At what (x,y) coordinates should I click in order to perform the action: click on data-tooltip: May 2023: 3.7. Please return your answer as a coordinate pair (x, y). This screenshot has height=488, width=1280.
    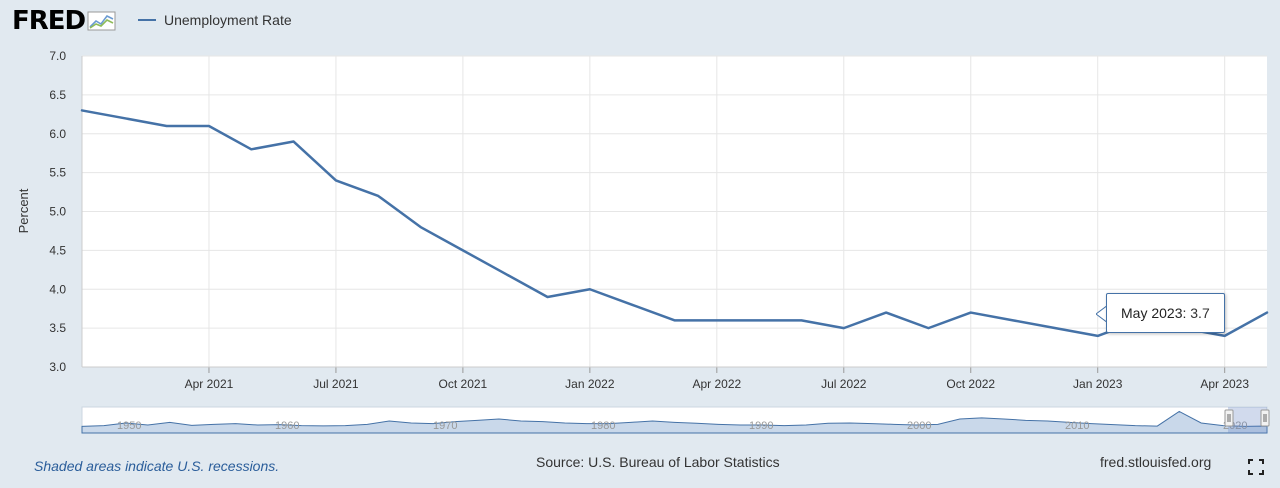
    Looking at the image, I should click on (1165, 313).